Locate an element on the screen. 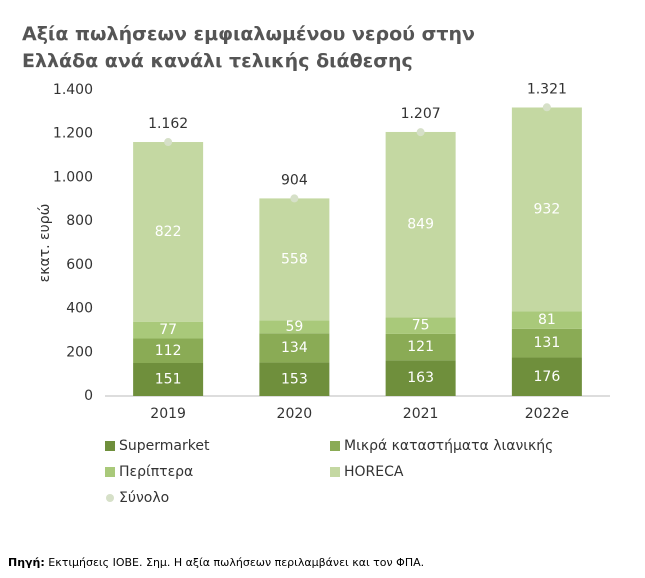 The image size is (645, 578). x-tick-label: 2020 is located at coordinates (295, 414).